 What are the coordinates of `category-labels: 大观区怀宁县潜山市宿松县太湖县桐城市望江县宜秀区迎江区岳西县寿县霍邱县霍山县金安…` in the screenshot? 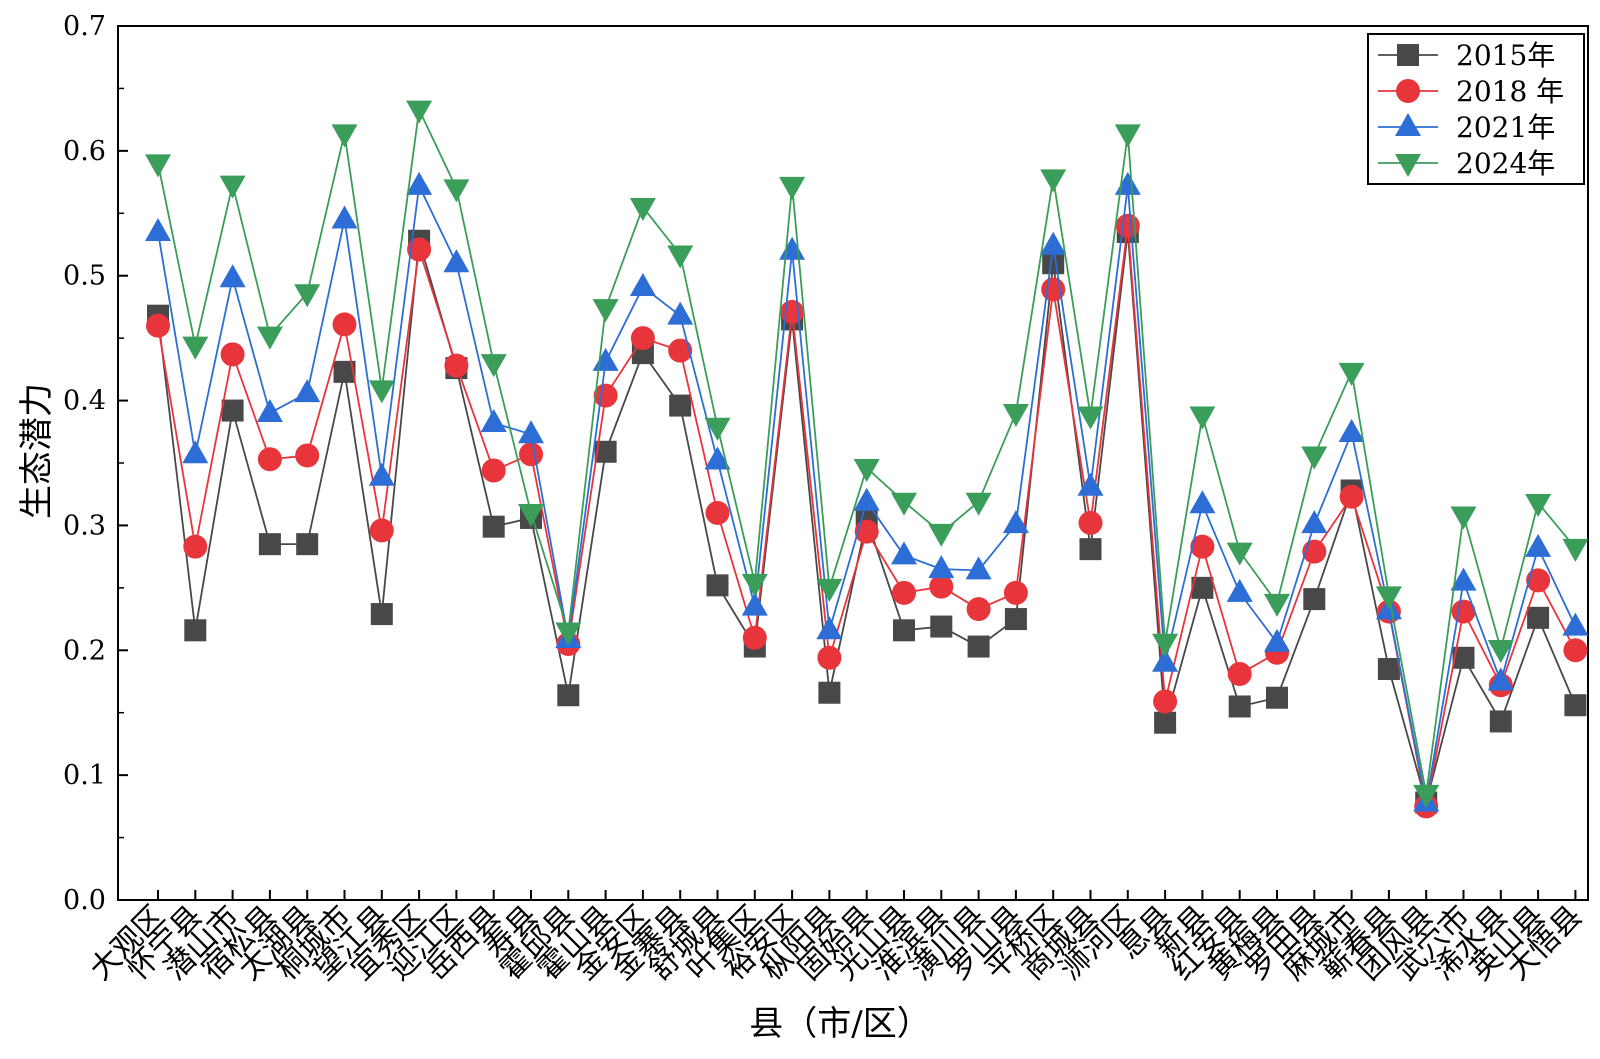 It's located at (836, 943).